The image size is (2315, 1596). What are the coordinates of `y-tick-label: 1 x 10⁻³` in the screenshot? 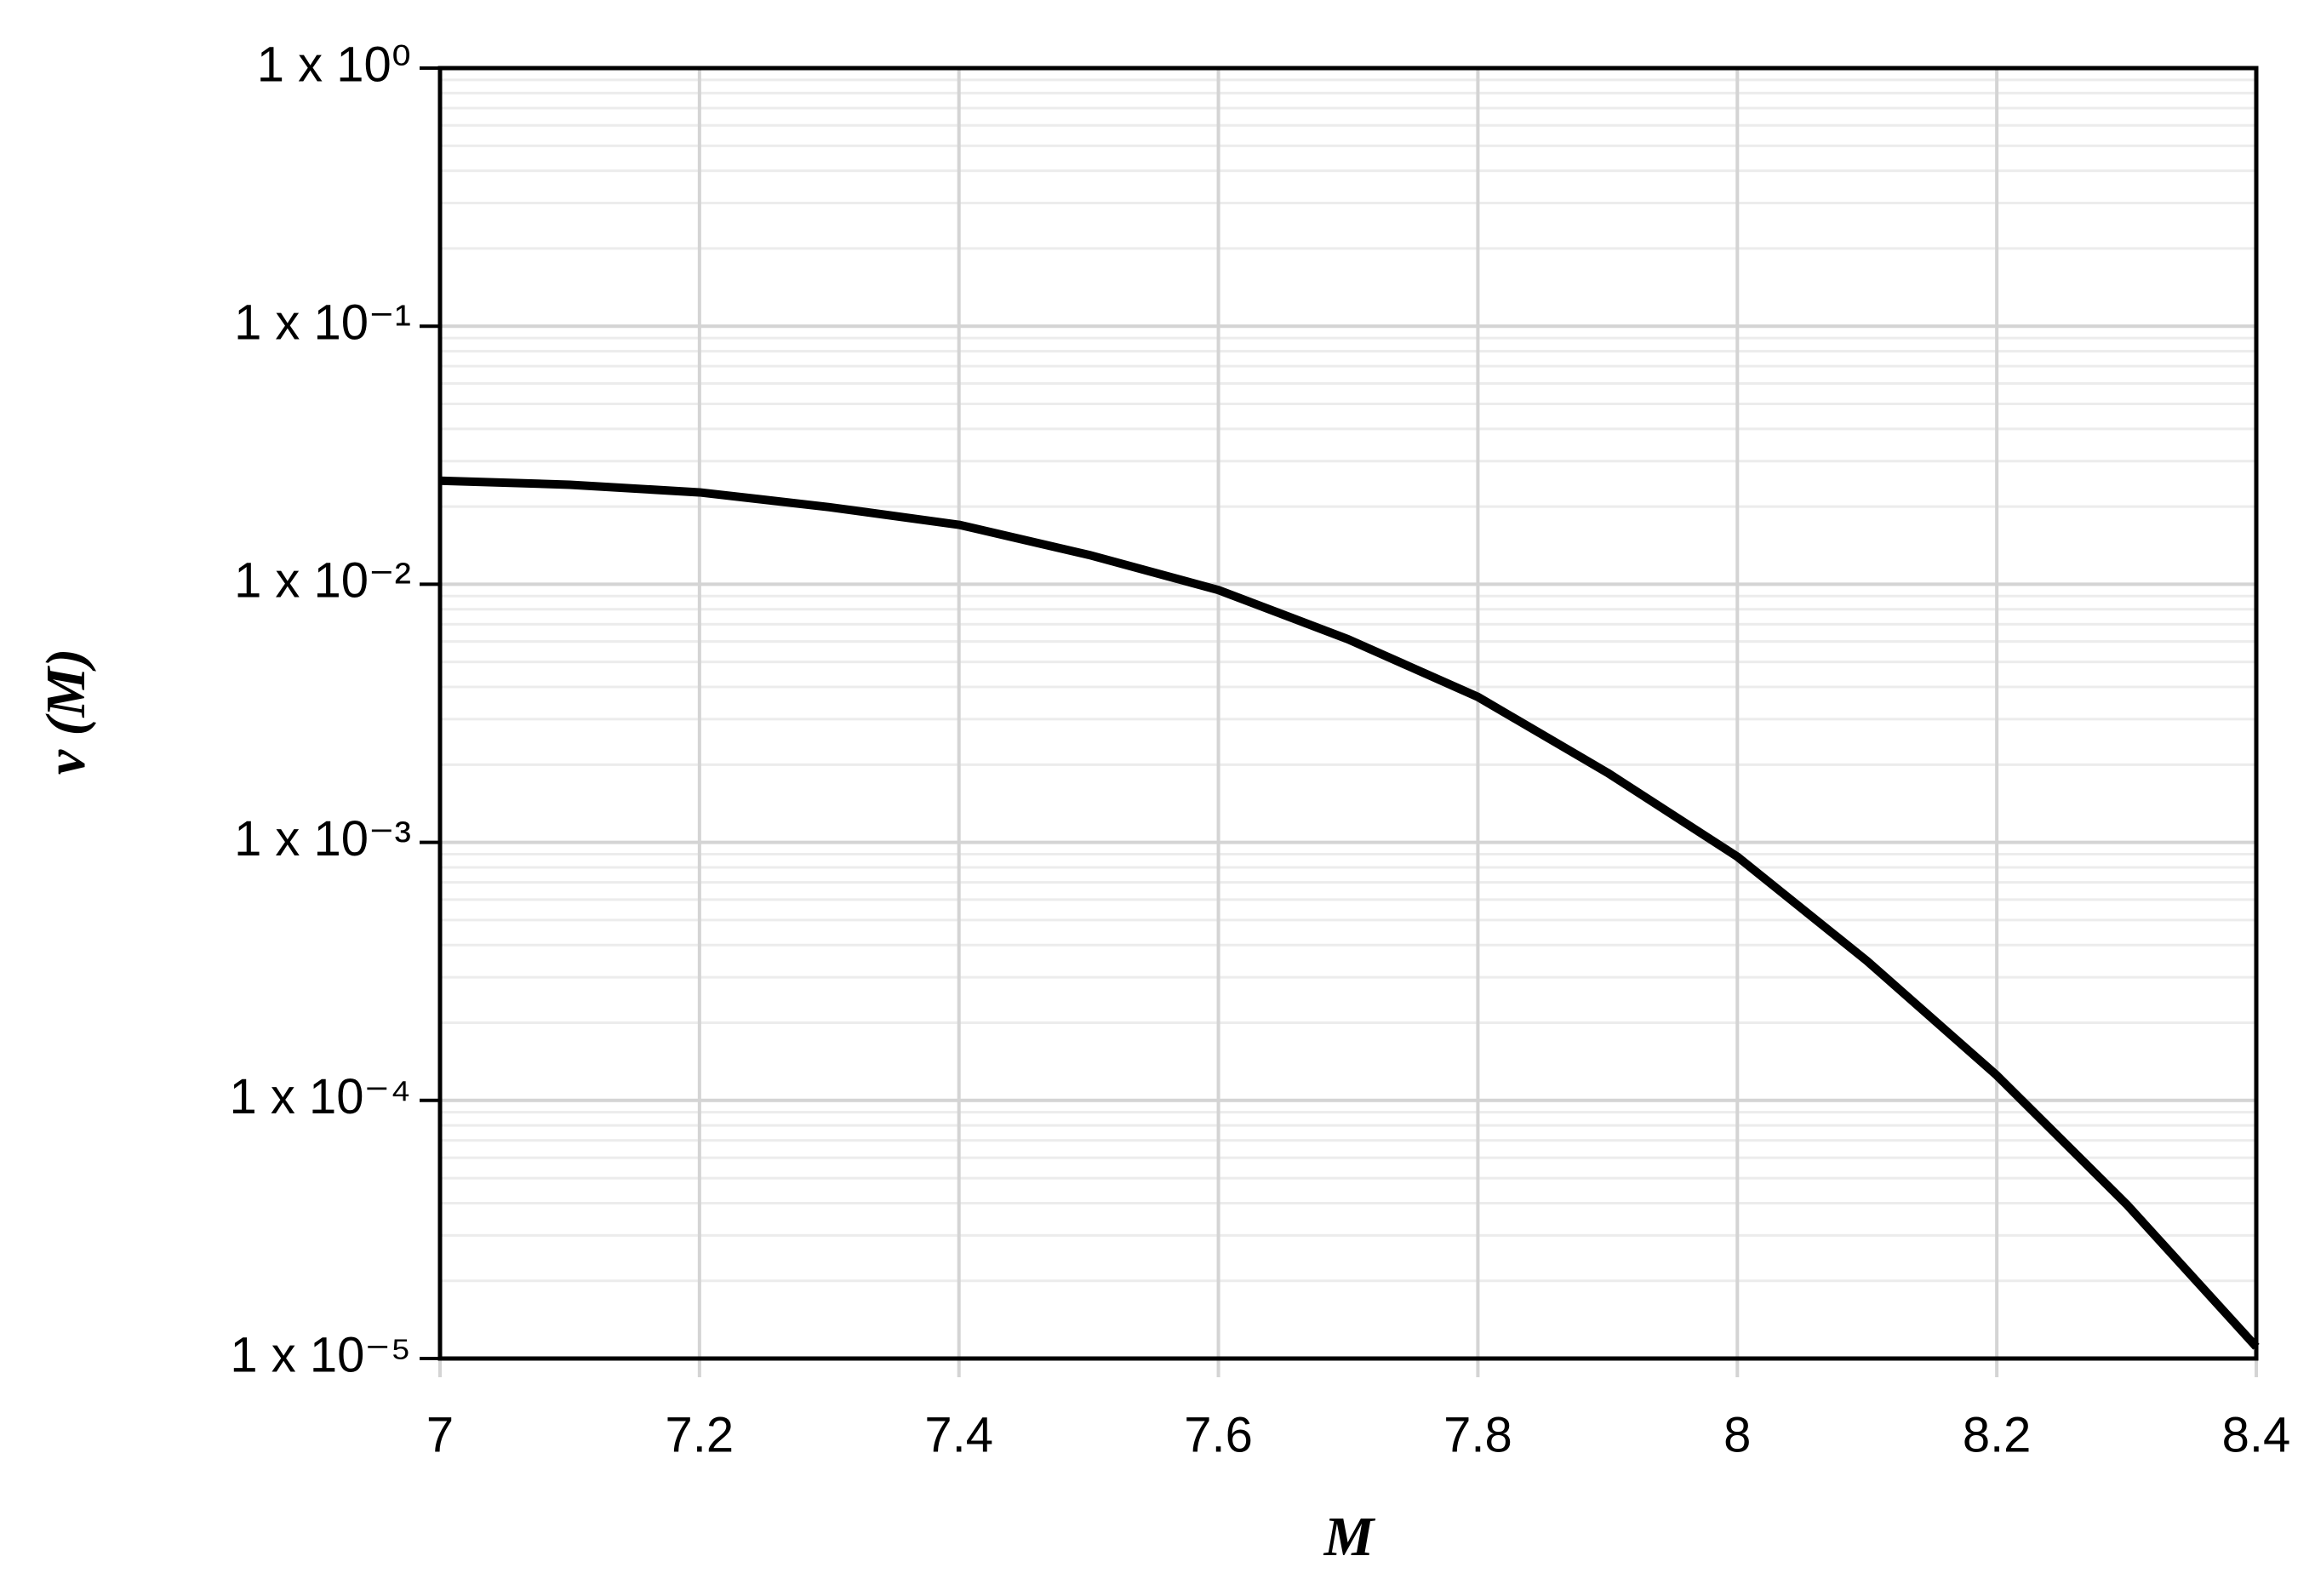 It's located at (322, 839).